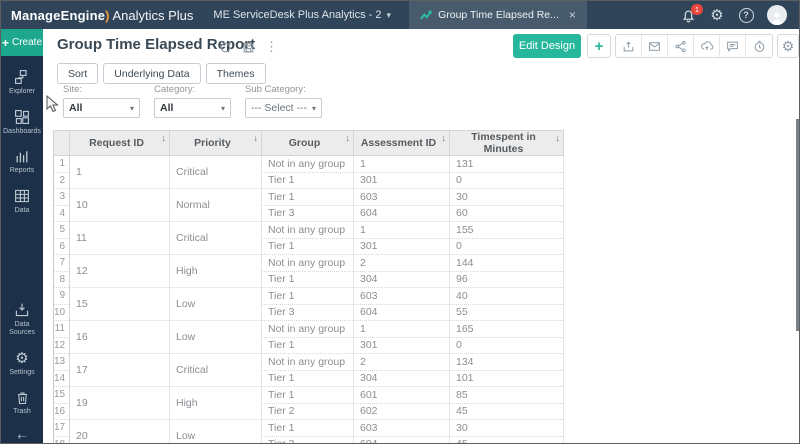  What do you see at coordinates (235, 73) in the screenshot?
I see `themes-button: Themes` at bounding box center [235, 73].